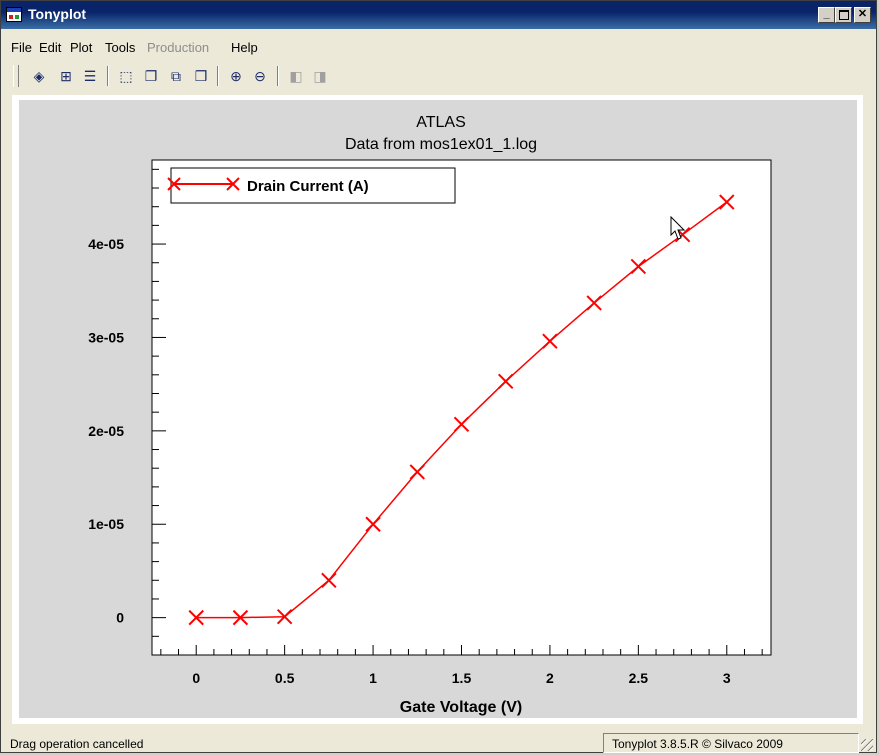  Describe the element at coordinates (438, 77) in the screenshot. I see `toolbar: ◈ ⊞ ☰ ⬚ ❐ ⧉ ❒ ⊕ ⊖ ◧ ◨` at that location.